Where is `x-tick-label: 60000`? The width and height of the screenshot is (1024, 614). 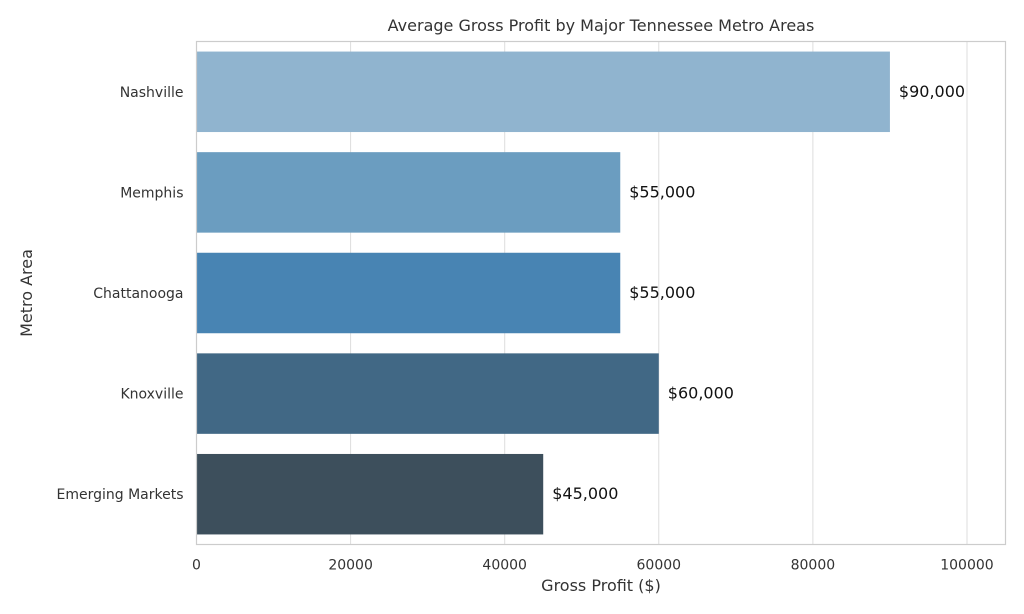 x-tick-label: 60000 is located at coordinates (659, 566).